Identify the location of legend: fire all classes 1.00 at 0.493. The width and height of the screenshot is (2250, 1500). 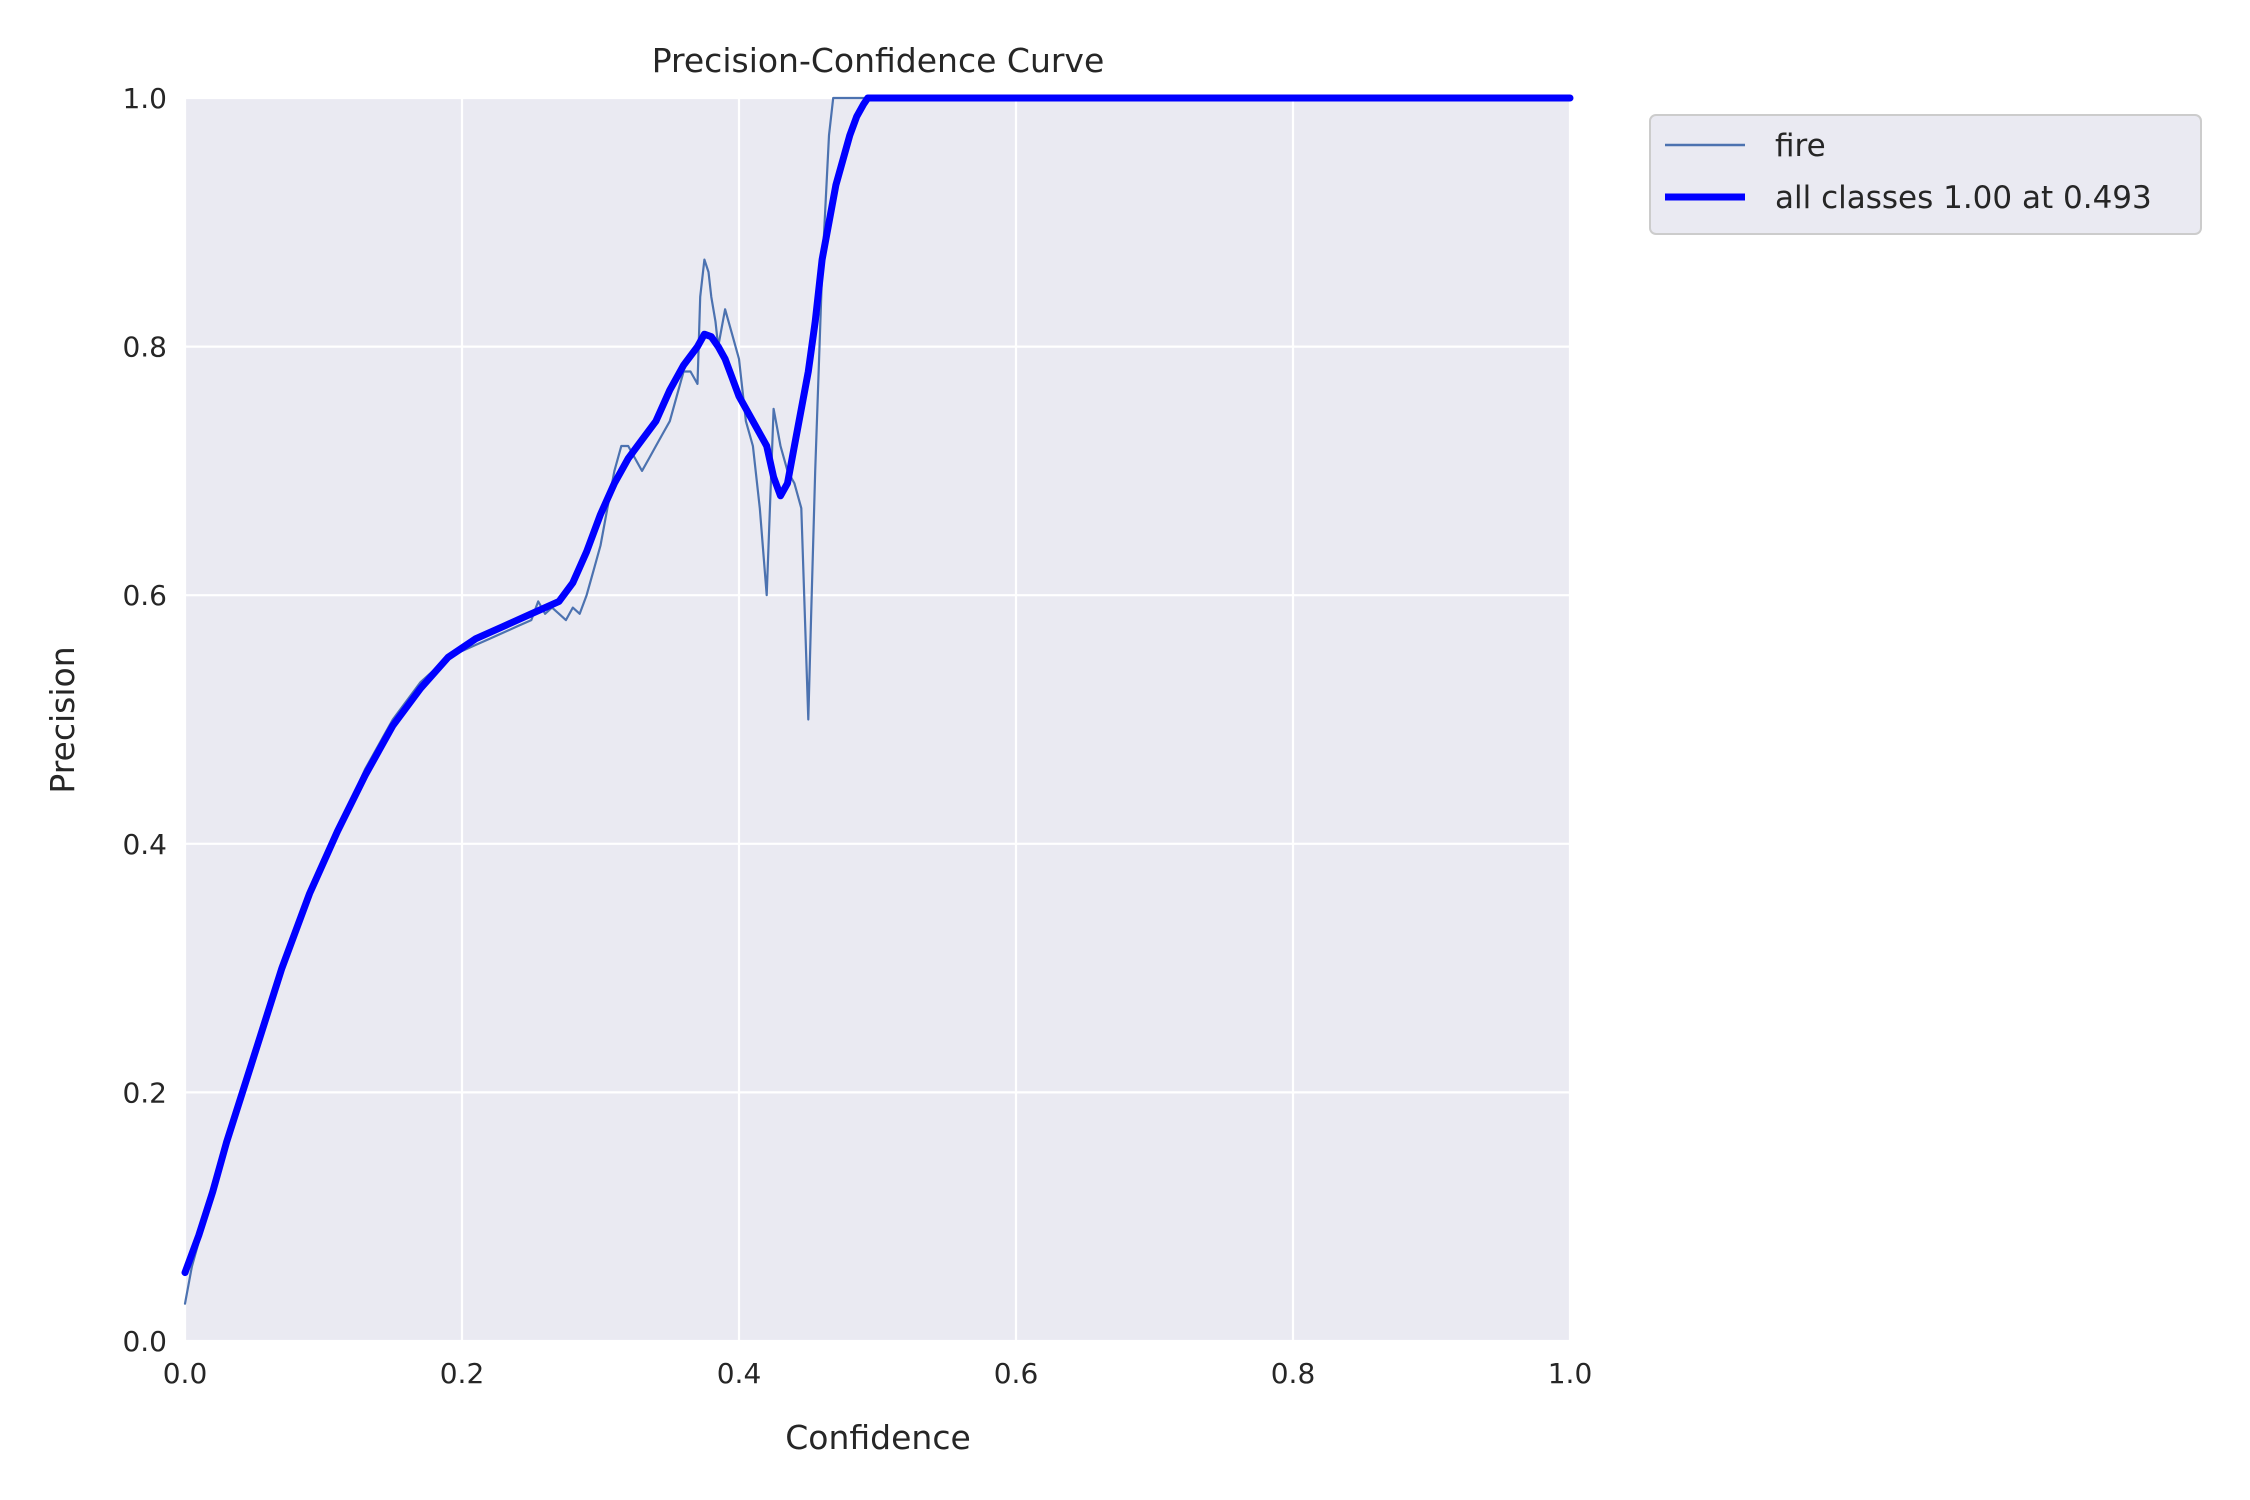
(1925, 174).